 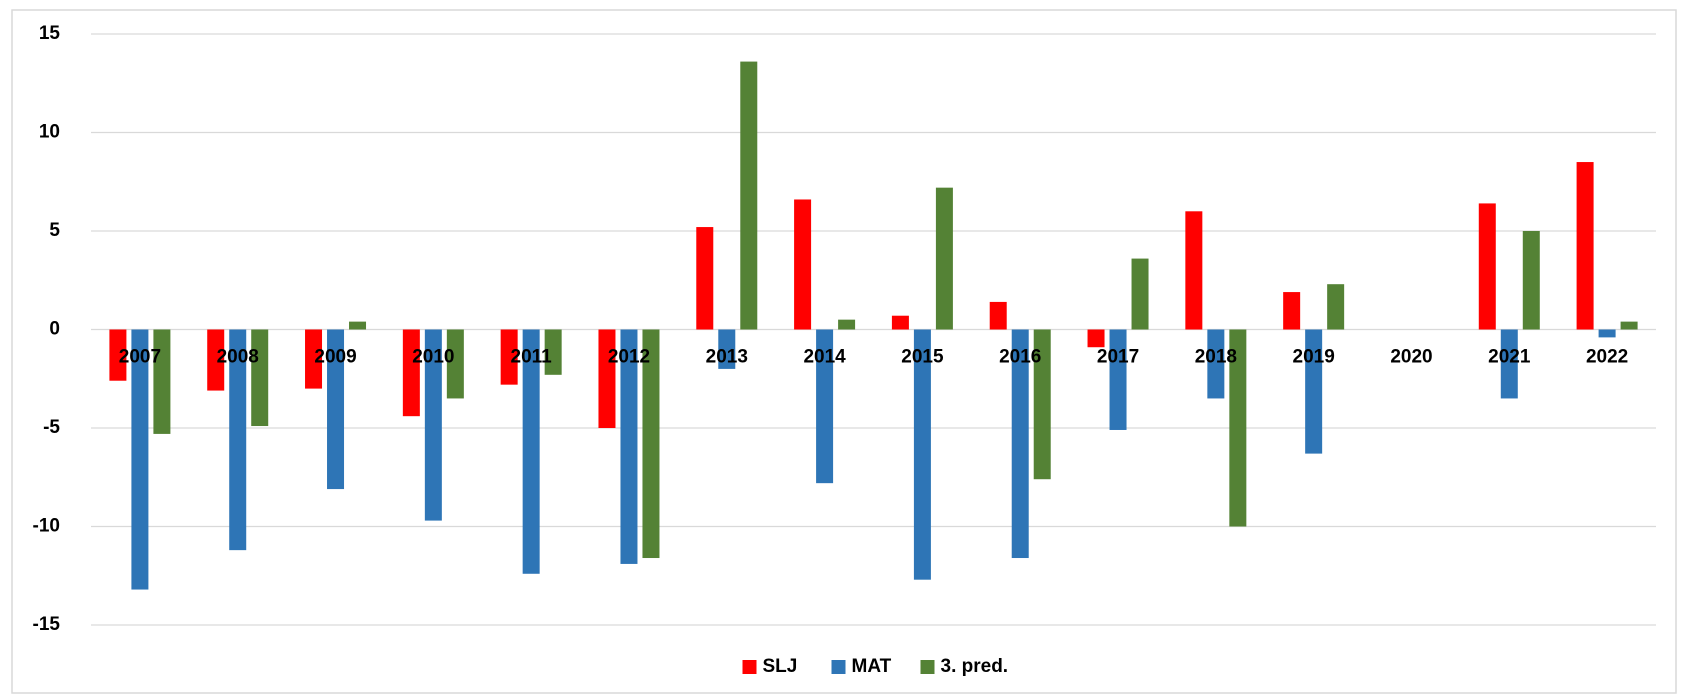 I want to click on y-tick-label: -15, so click(x=47, y=624).